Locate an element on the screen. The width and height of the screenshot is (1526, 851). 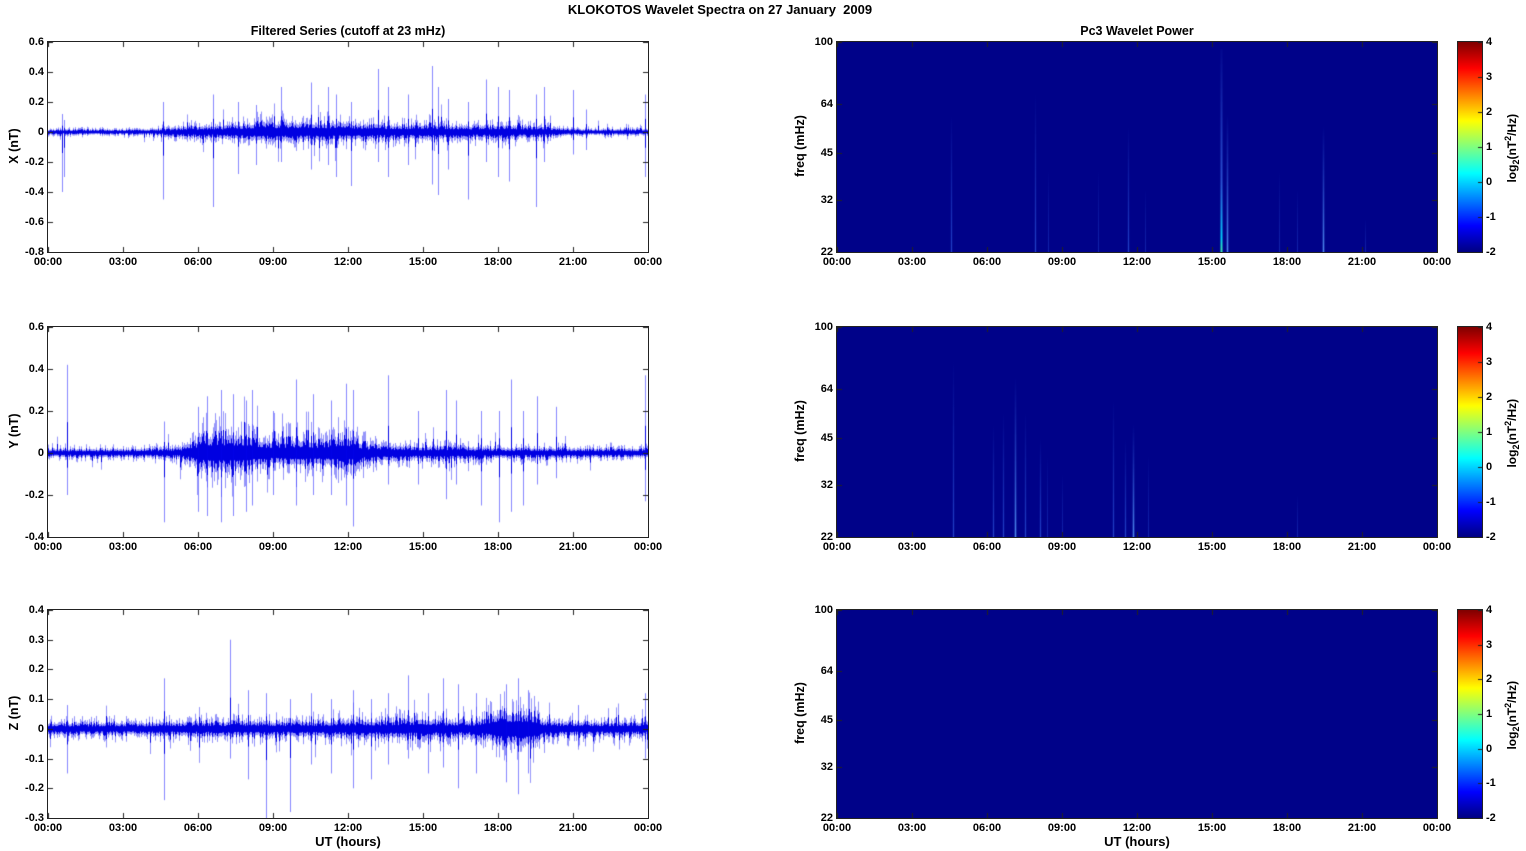
colorbar-y-gradient is located at coordinates (1470, 432).